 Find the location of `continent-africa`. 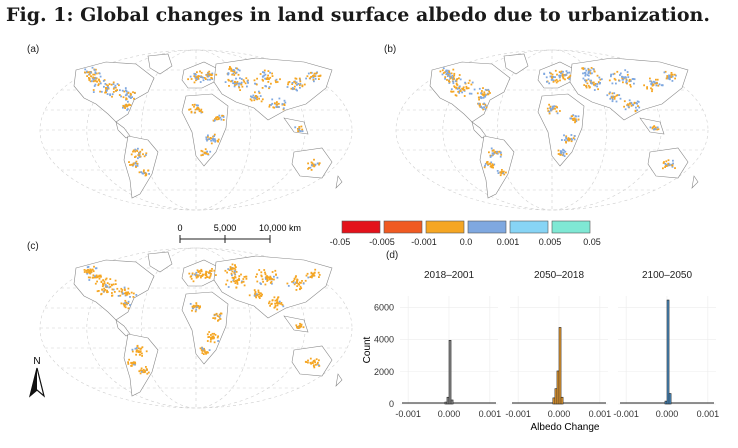

continent-africa is located at coordinates (205, 130).